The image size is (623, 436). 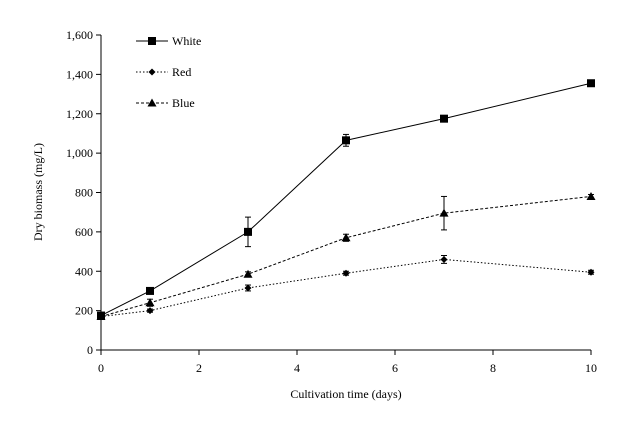 I want to click on y-axis-label: Dry biomass (mg/L), so click(x=38, y=192).